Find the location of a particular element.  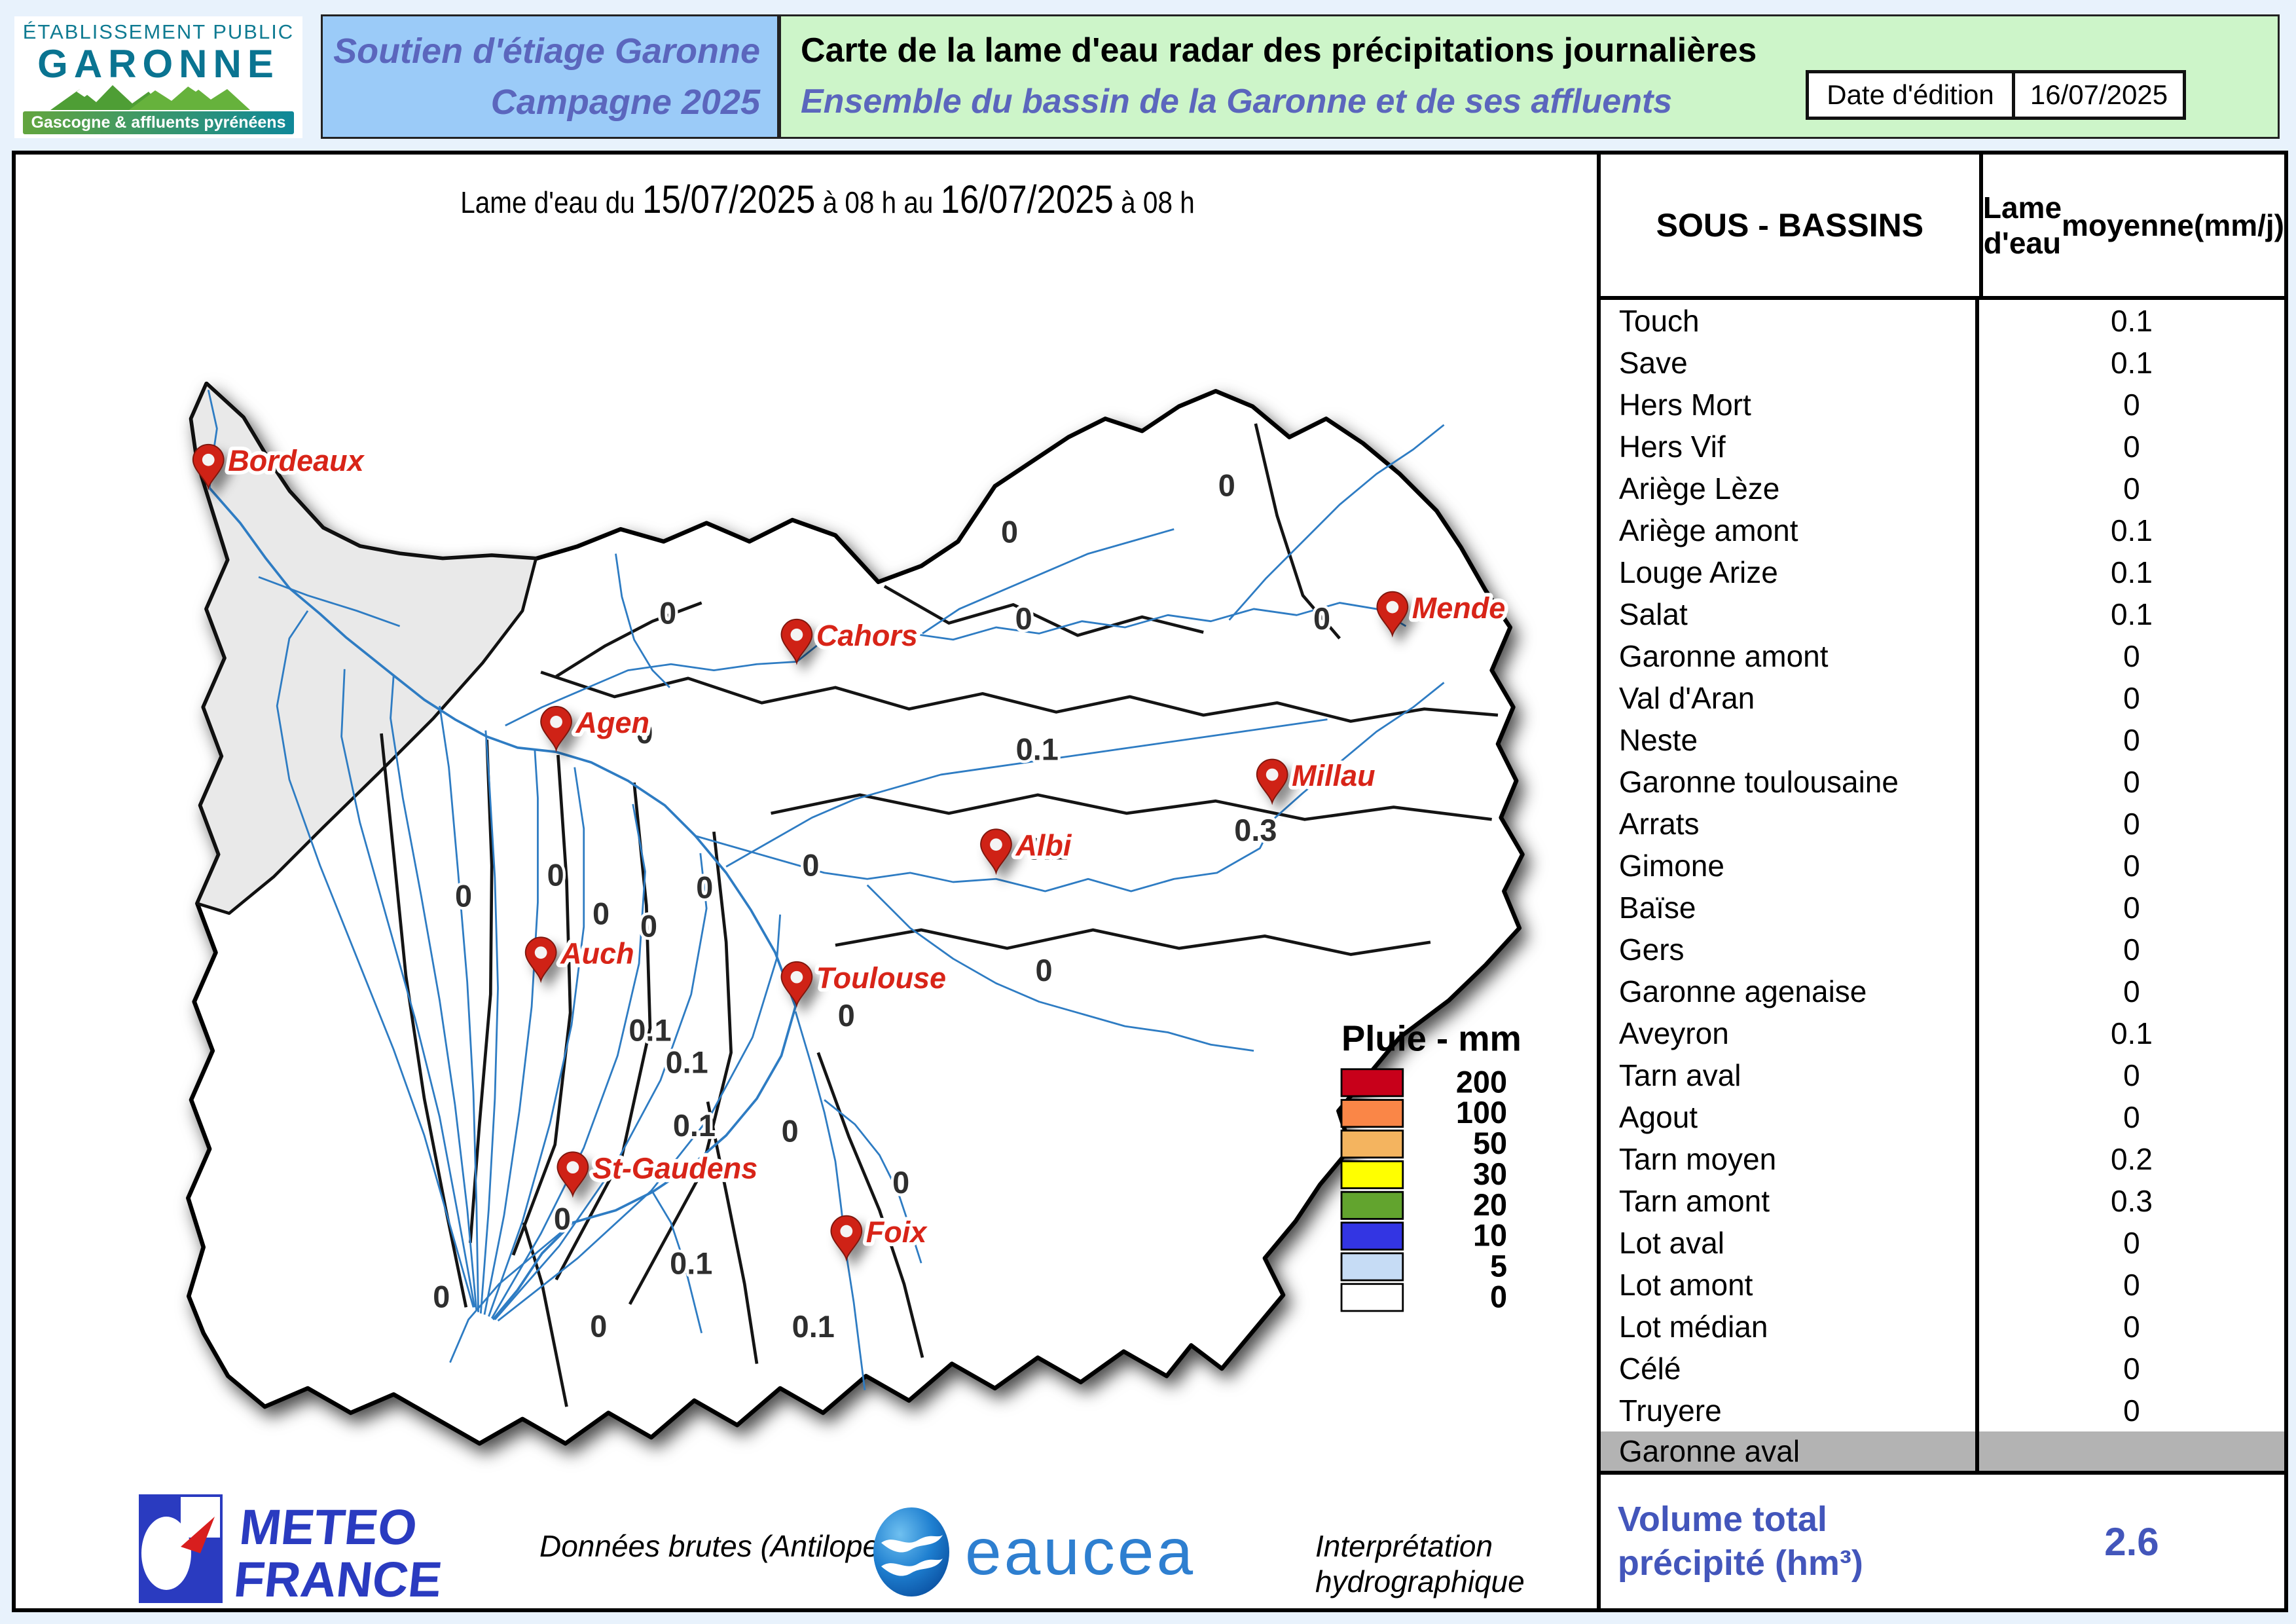

legend-label-10: 10 is located at coordinates (1490, 1236).